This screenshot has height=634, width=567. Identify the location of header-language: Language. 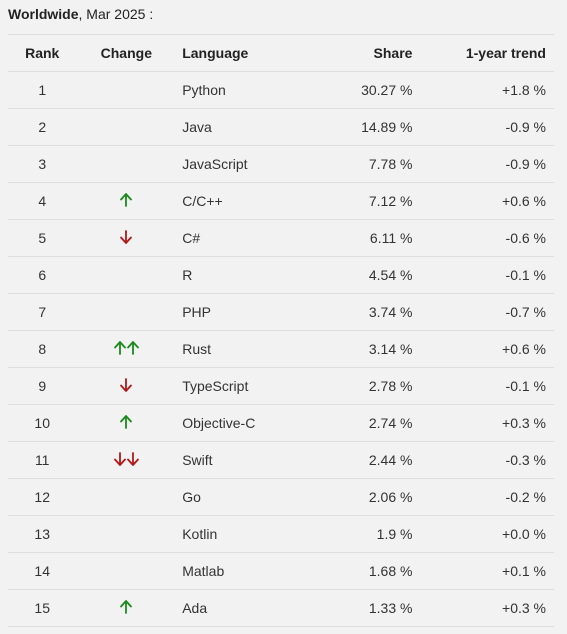
(247, 53).